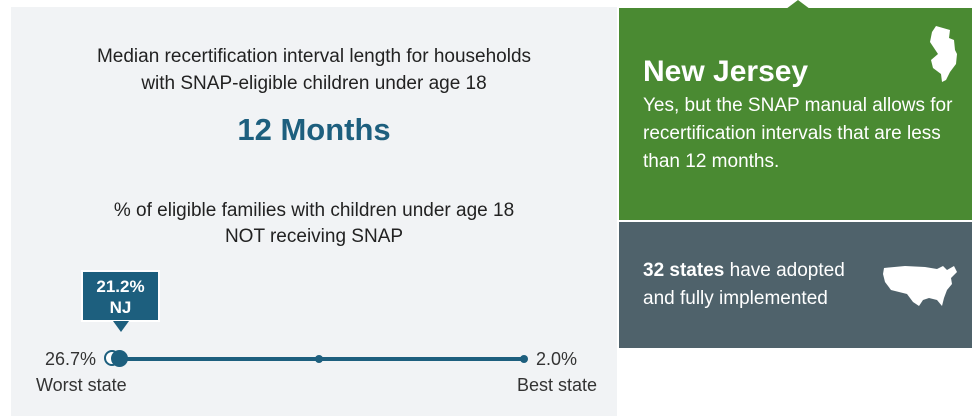 The image size is (972, 418). I want to click on state-marker, so click(119, 358).